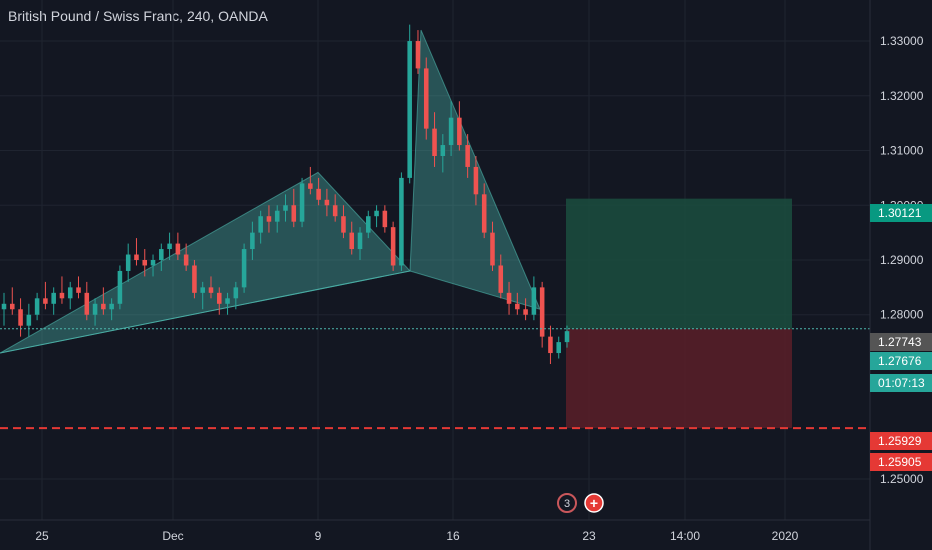 This screenshot has height=550, width=932. I want to click on event-badge-plus: +, so click(594, 503).